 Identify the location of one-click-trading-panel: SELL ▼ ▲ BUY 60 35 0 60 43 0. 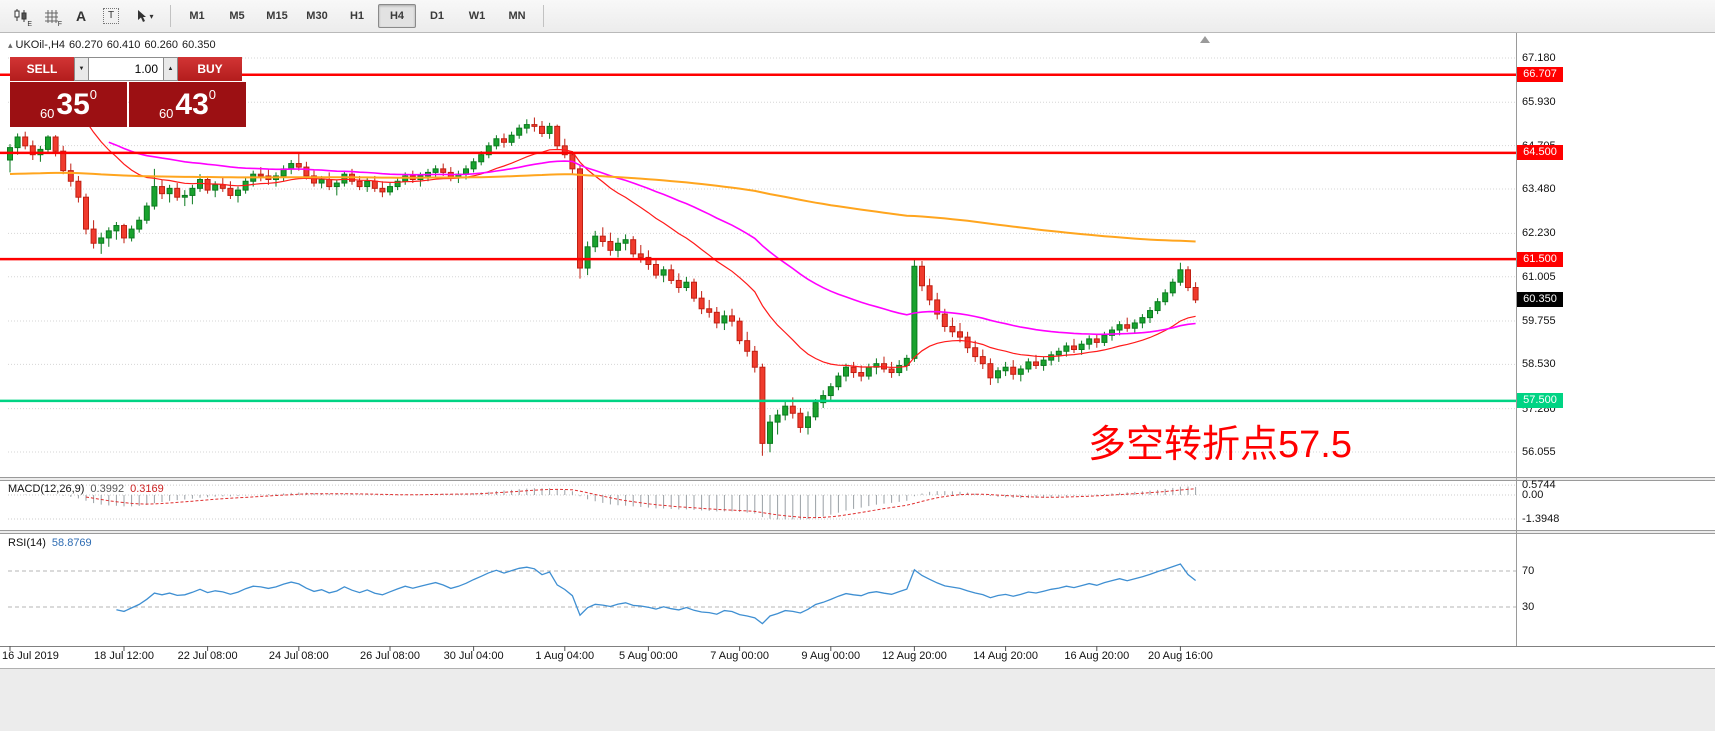
(128, 92).